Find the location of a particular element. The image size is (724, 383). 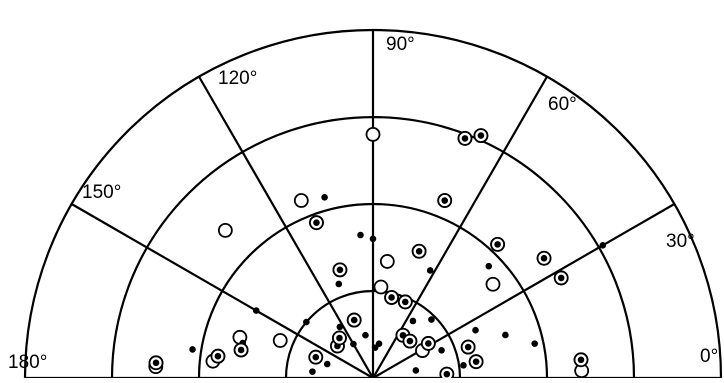

angle-label-150: 150° is located at coordinates (101, 192).